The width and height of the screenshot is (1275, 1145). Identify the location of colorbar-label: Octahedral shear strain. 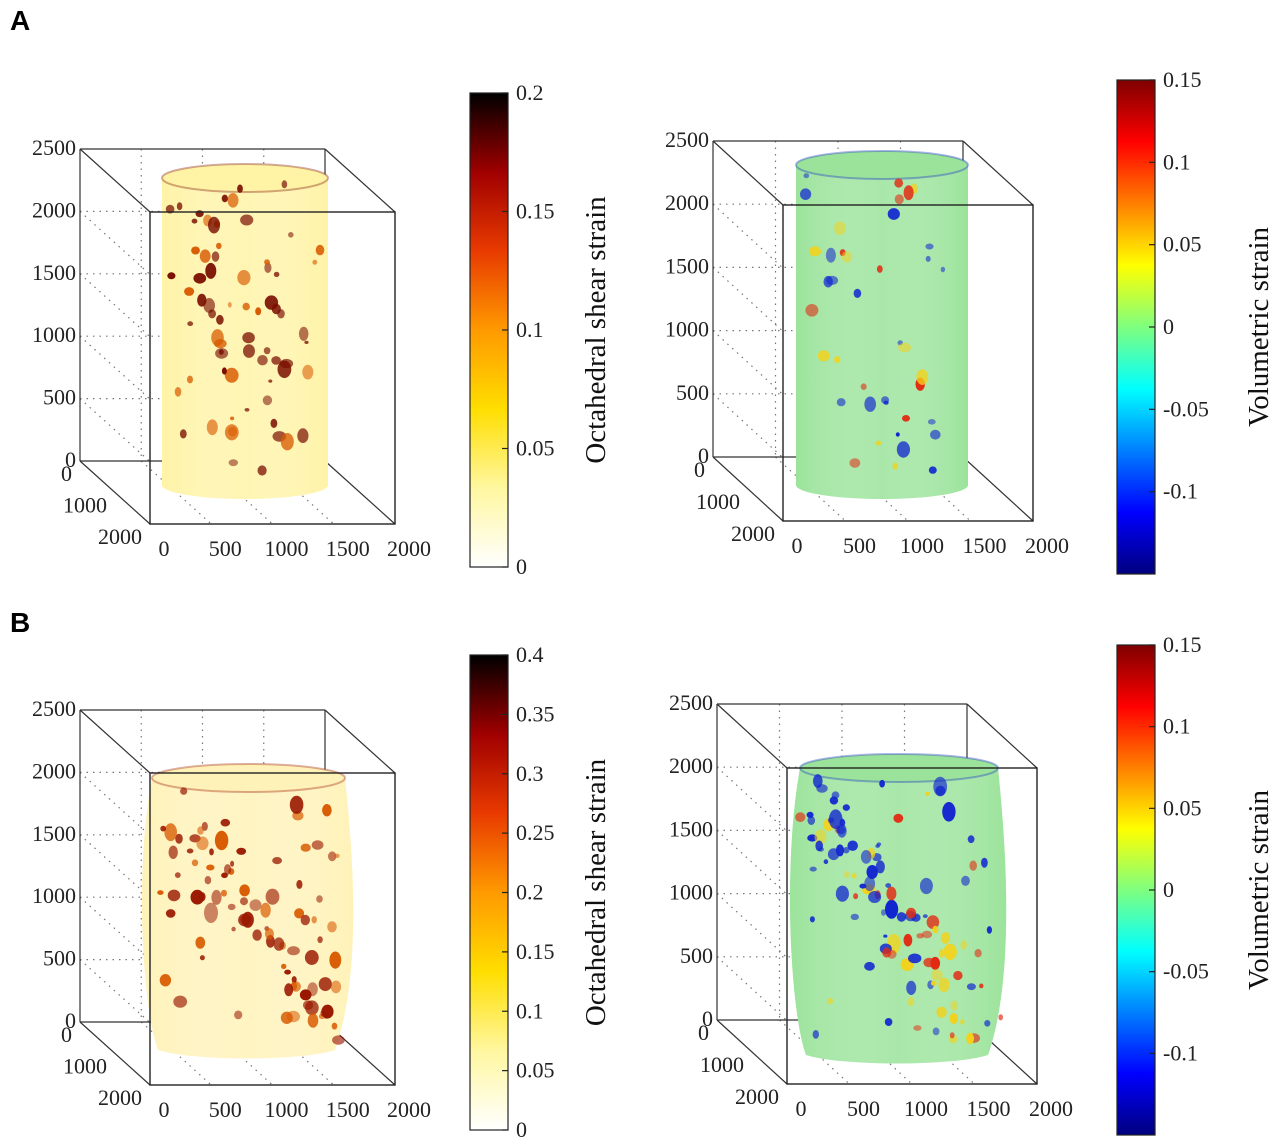
(596, 892).